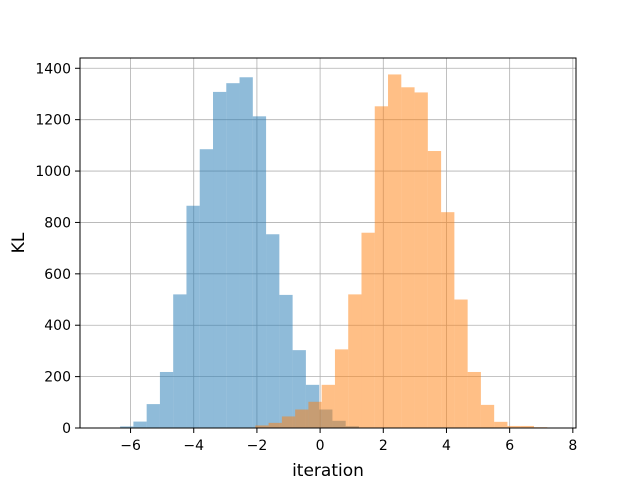 The width and height of the screenshot is (640, 480). Describe the element at coordinates (509, 446) in the screenshot. I see `x-tick-label: 6` at that location.